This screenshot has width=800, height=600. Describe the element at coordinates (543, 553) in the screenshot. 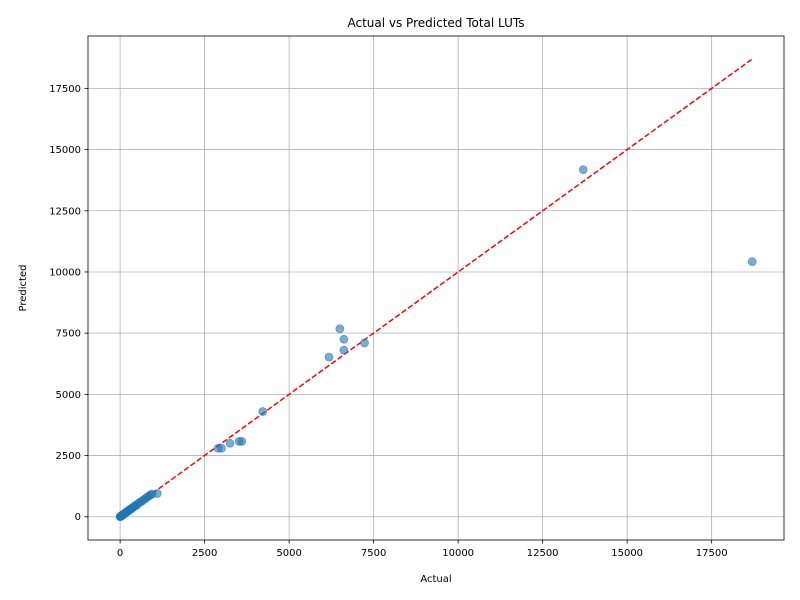

I see `x-tick-label: 12500` at that location.